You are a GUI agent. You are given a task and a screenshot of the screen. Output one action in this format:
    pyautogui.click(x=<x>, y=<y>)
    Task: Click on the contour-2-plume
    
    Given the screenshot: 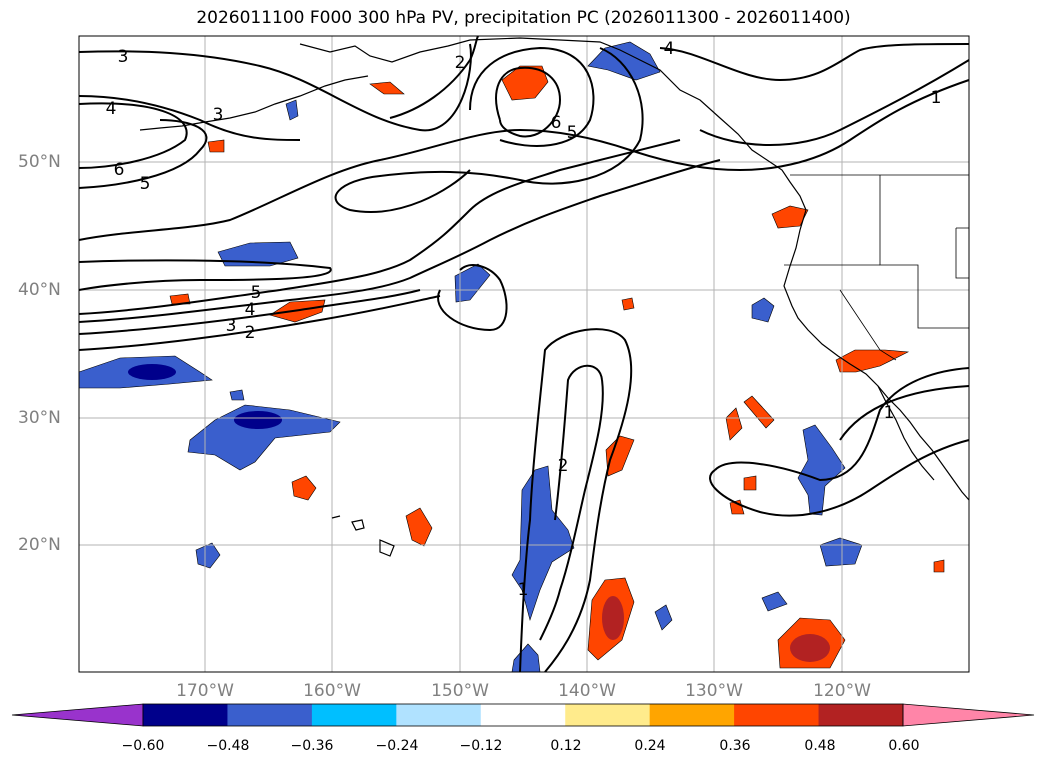 What is the action you would take?
    pyautogui.click(x=571, y=502)
    